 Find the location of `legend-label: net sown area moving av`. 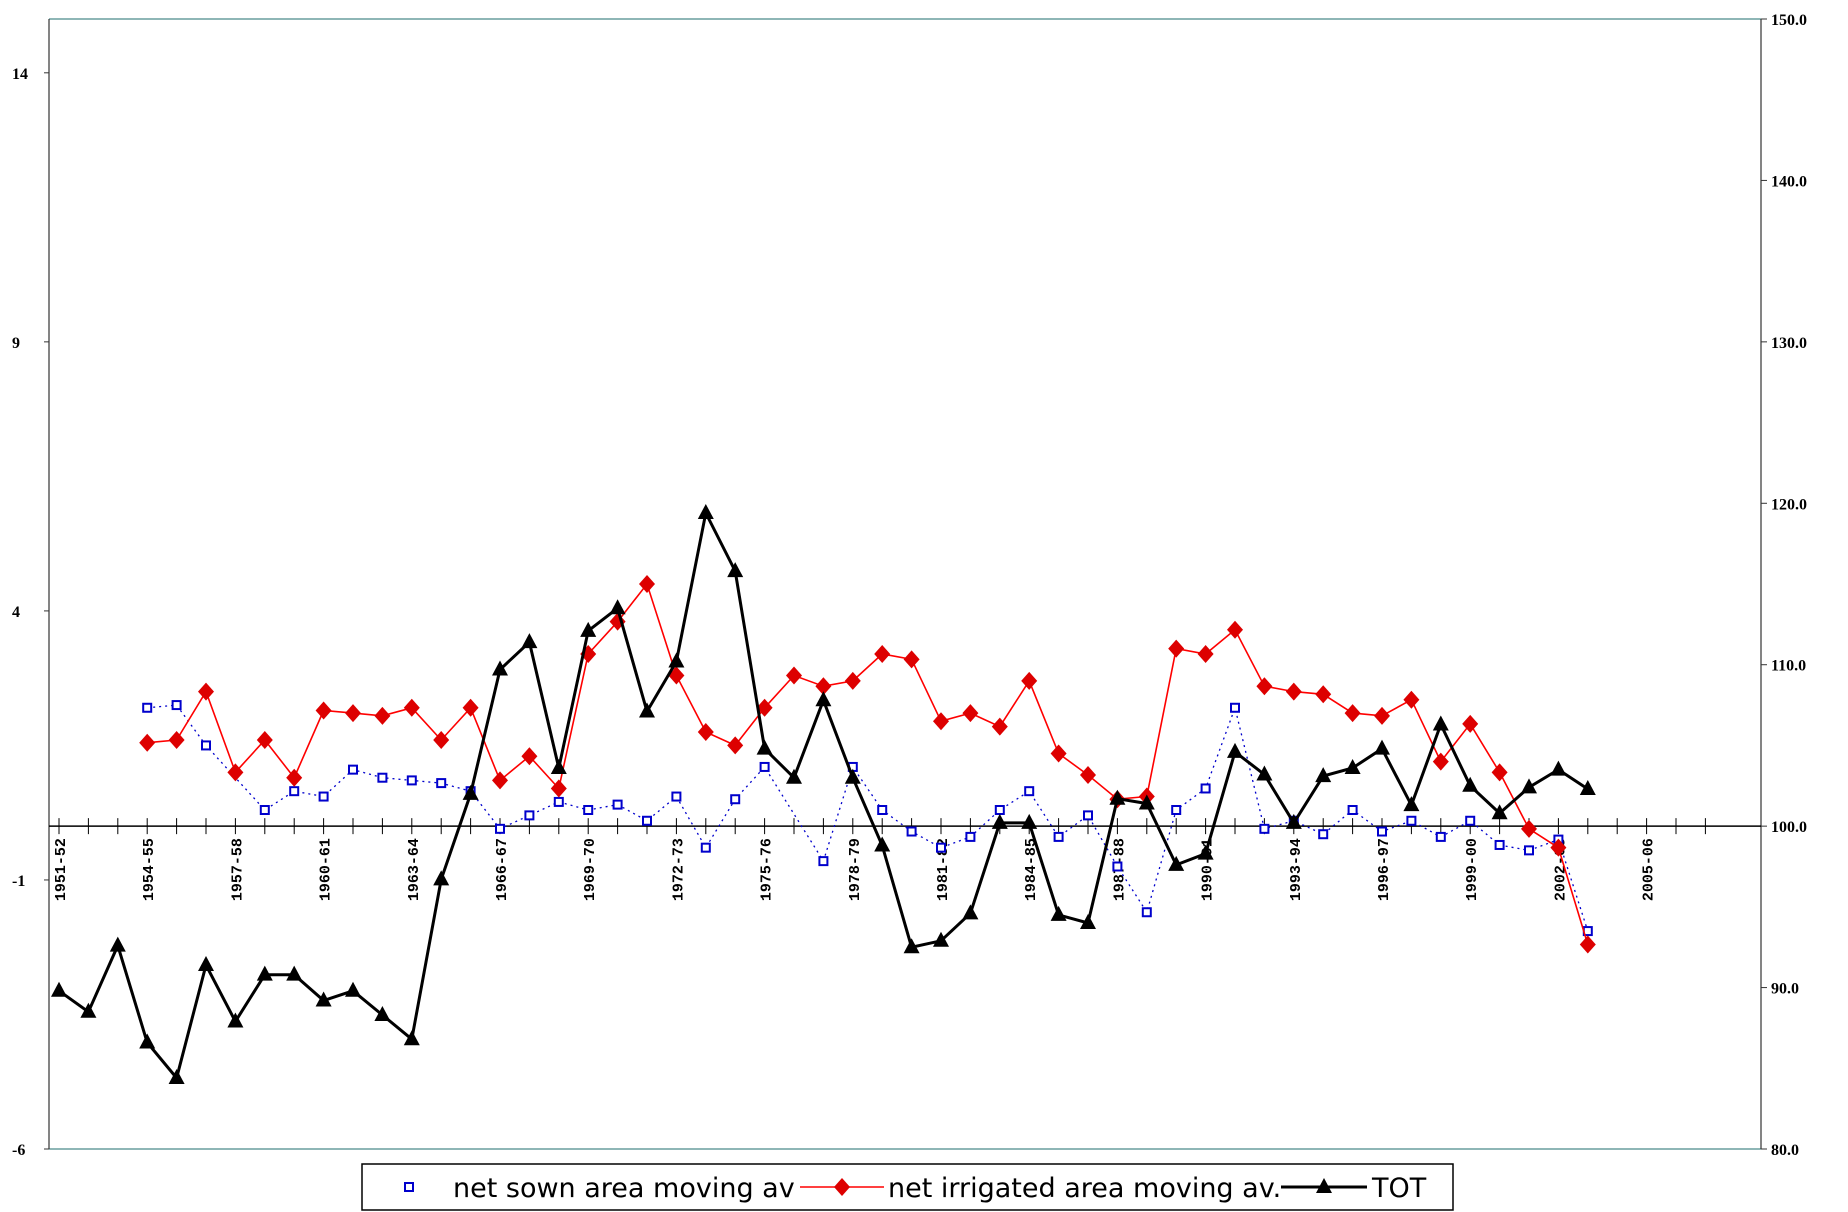

legend-label: net sown area moving av is located at coordinates (624, 1188).